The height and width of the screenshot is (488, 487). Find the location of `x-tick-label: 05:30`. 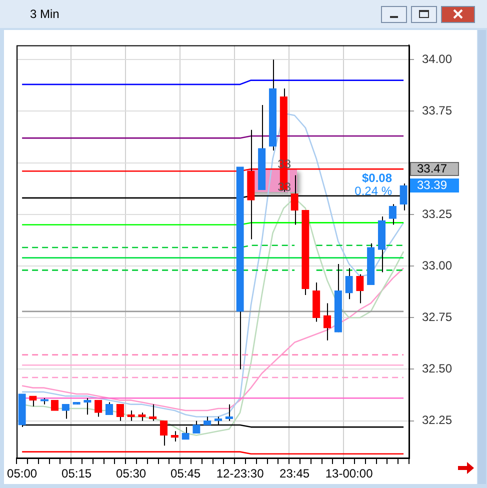

x-tick-label: 05:30 is located at coordinates (131, 473).